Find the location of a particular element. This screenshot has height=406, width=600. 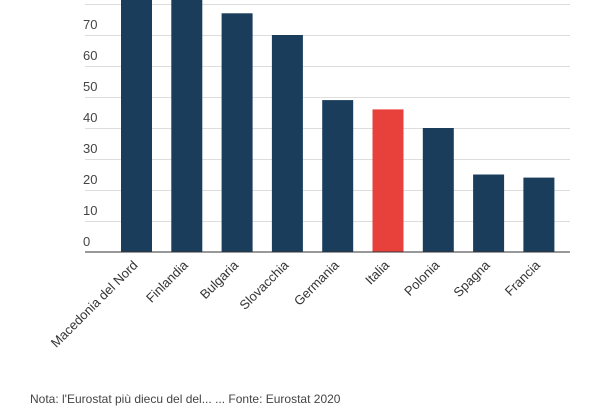

y-tick-label: 20 is located at coordinates (90, 179).